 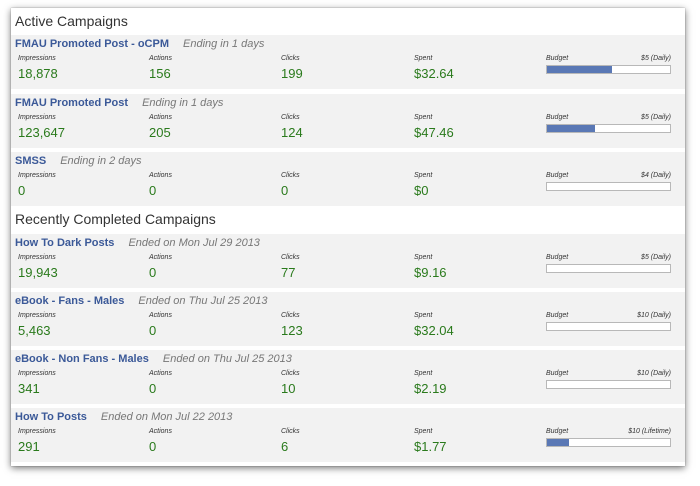 What do you see at coordinates (37, 441) in the screenshot?
I see `impressions-metric: Impressions 291` at bounding box center [37, 441].